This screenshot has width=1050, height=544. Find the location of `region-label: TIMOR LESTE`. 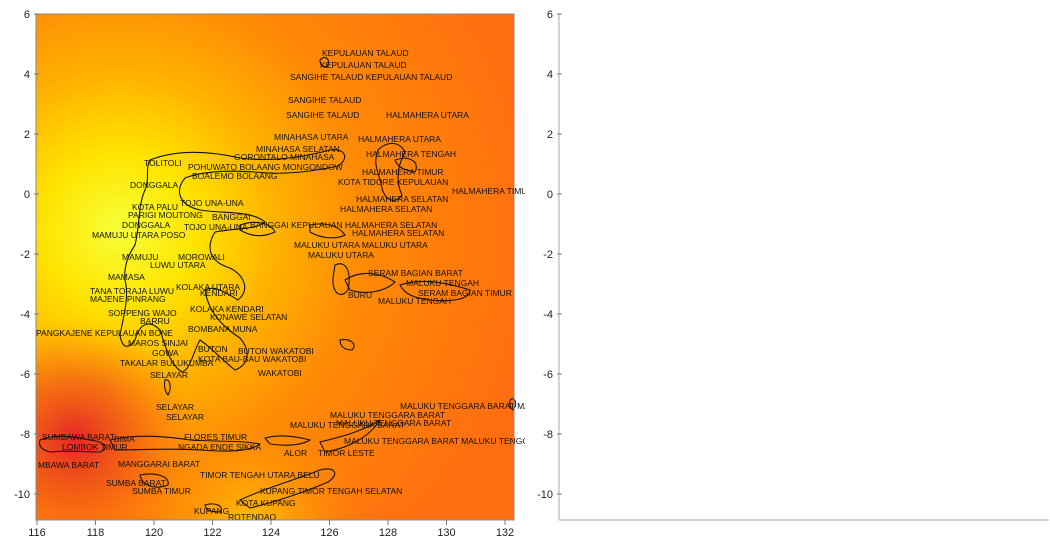

region-label: TIMOR LESTE is located at coordinates (346, 453).